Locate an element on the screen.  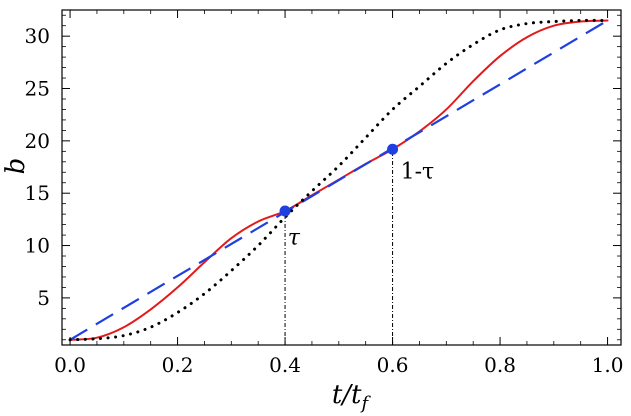
x-tick-label: 0.6 is located at coordinates (393, 365).